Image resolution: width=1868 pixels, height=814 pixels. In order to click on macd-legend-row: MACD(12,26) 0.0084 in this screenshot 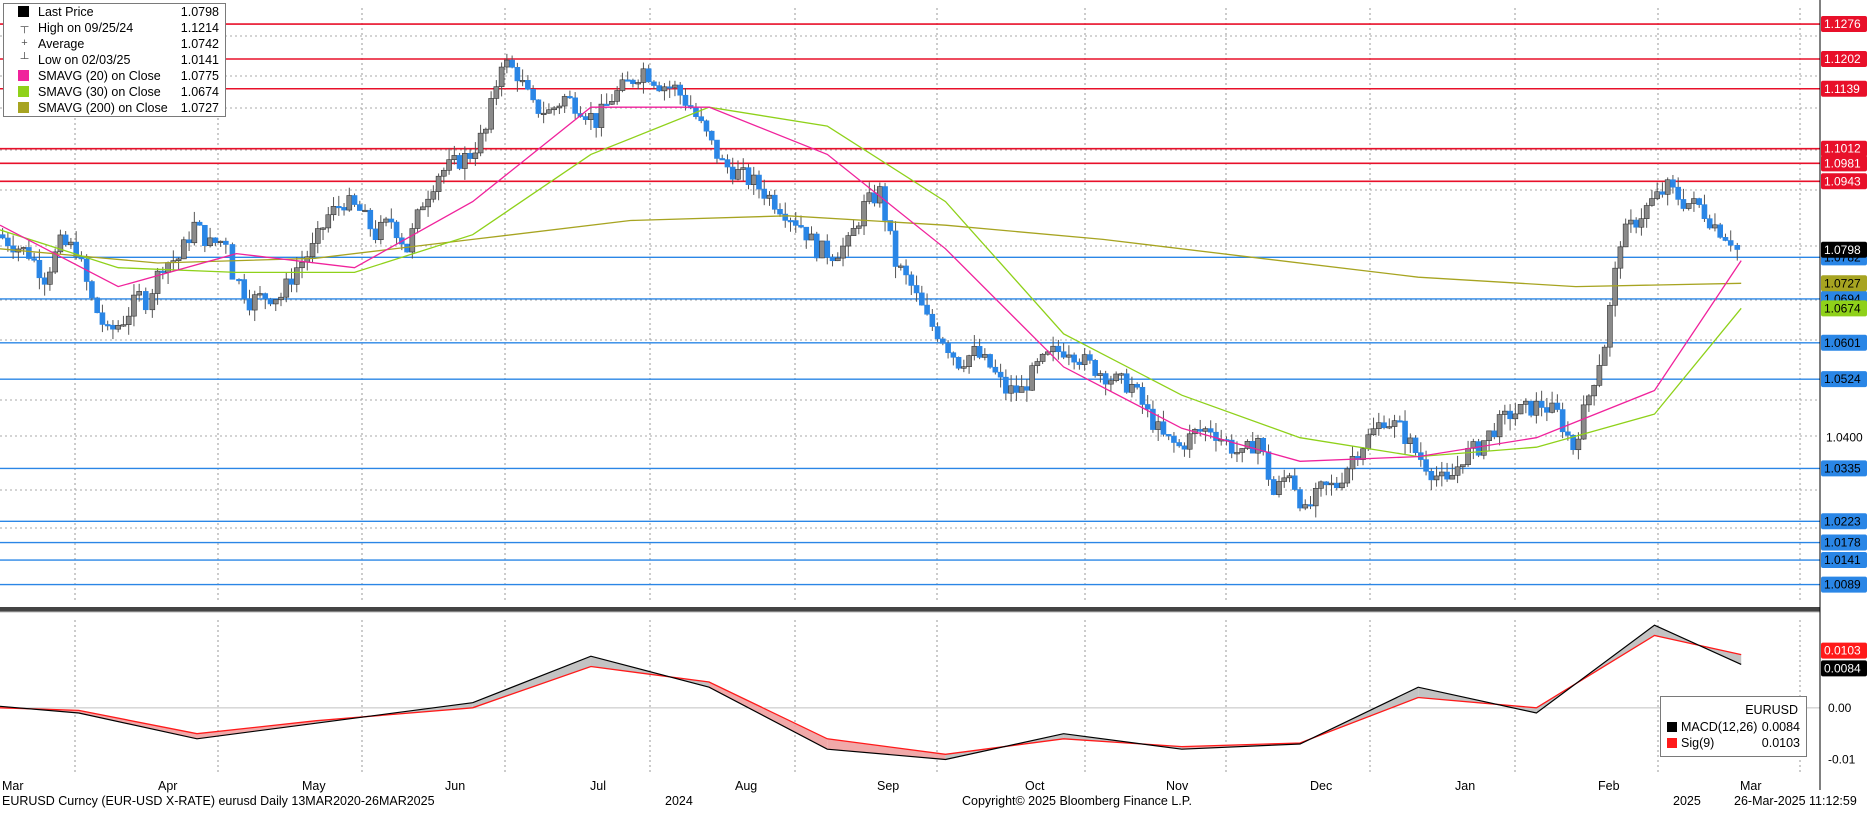, I will do `click(1733, 727)`.